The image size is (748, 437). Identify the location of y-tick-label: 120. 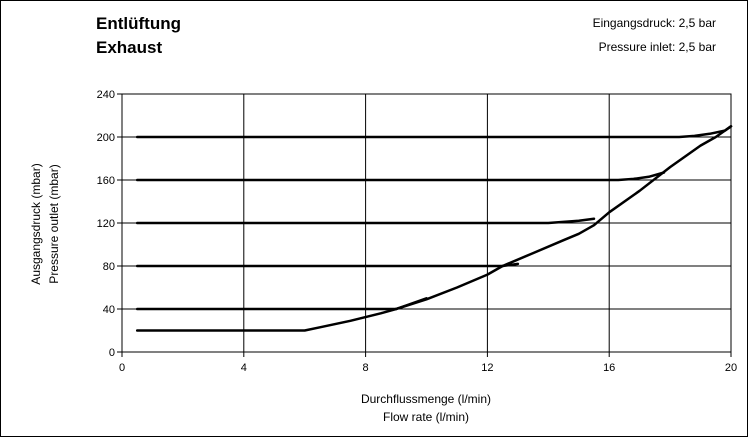
(106, 224).